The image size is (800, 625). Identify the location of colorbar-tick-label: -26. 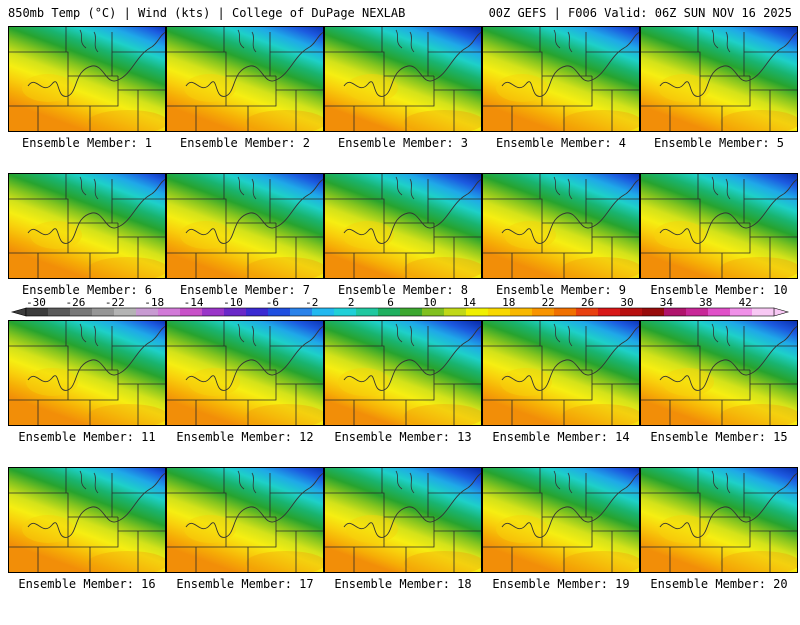
(75, 302).